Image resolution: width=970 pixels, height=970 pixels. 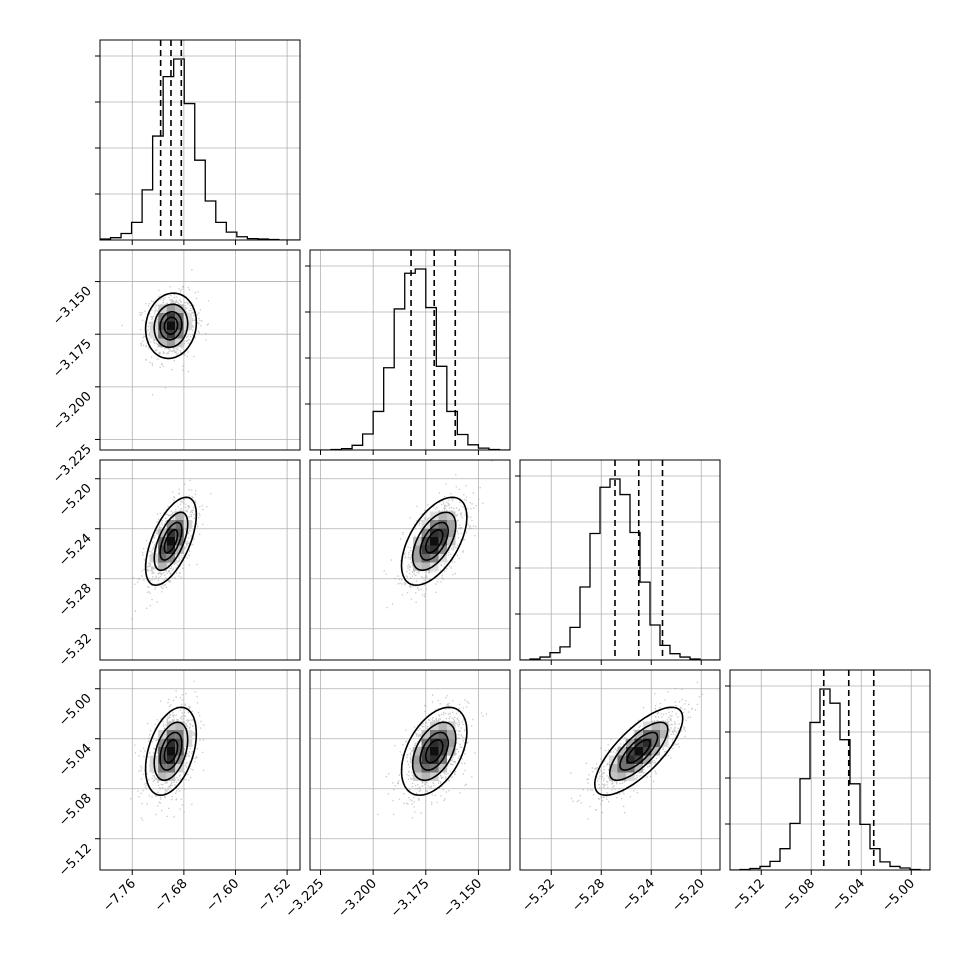 I want to click on xtick-label-1-2: −3.175, so click(x=410, y=898).